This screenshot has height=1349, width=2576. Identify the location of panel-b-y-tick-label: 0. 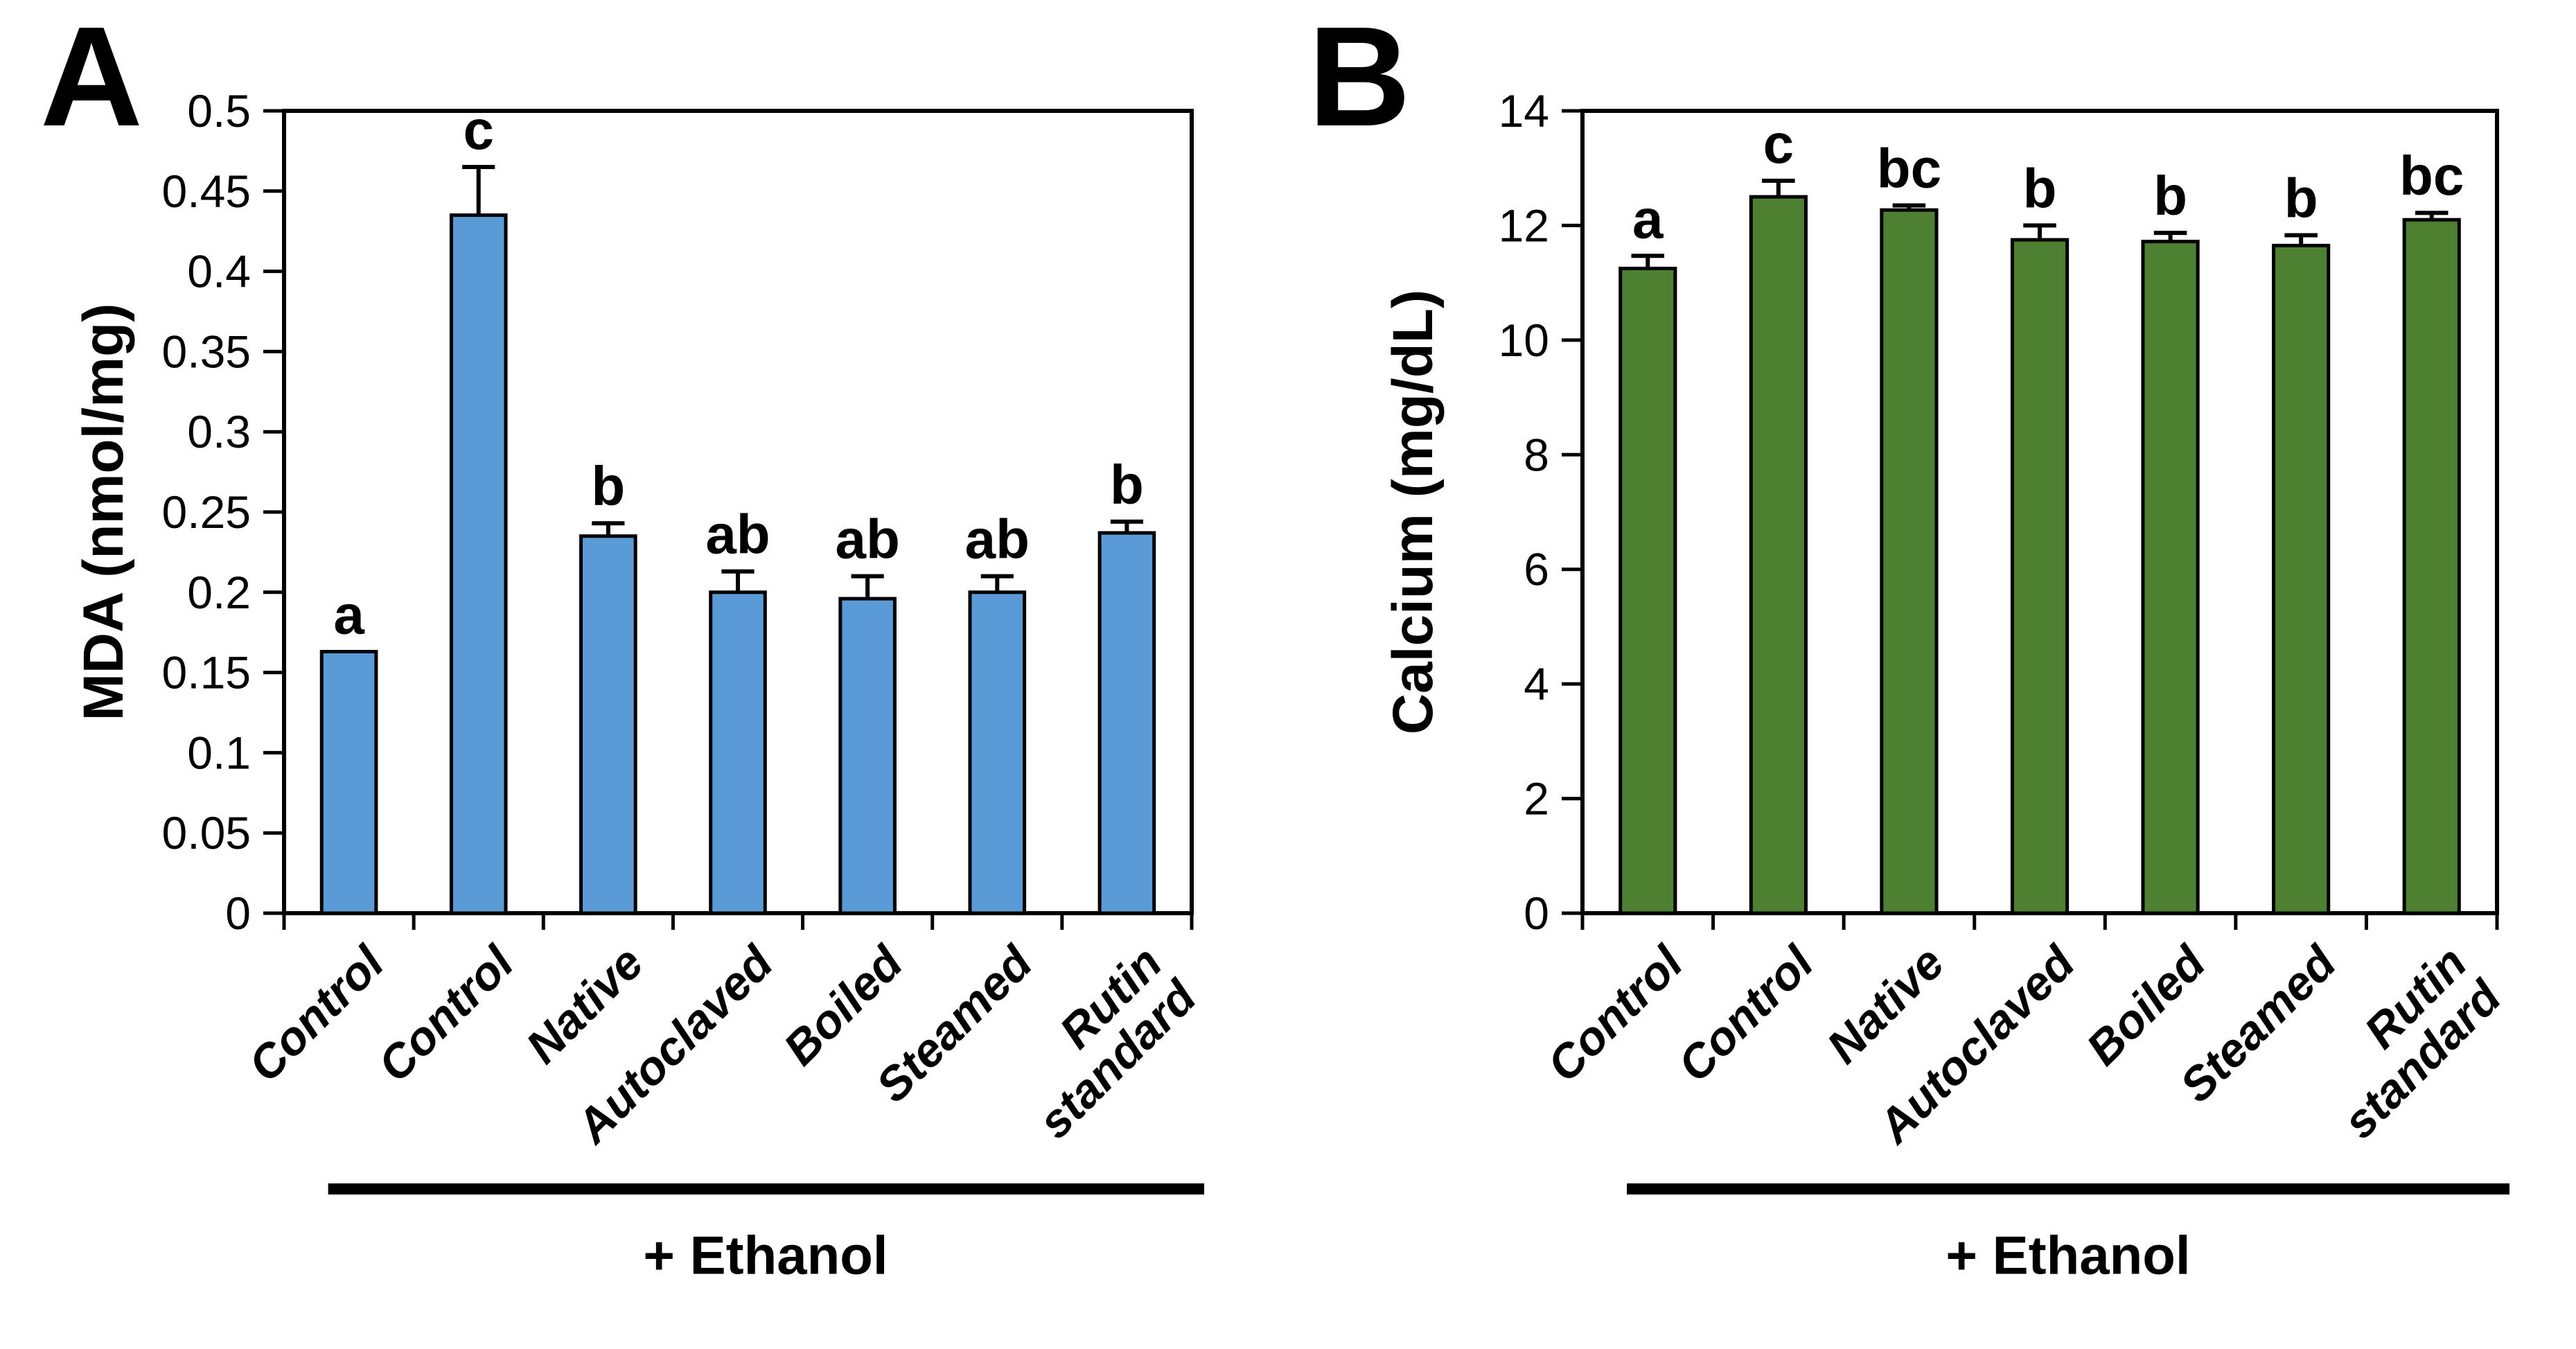
(1536, 913).